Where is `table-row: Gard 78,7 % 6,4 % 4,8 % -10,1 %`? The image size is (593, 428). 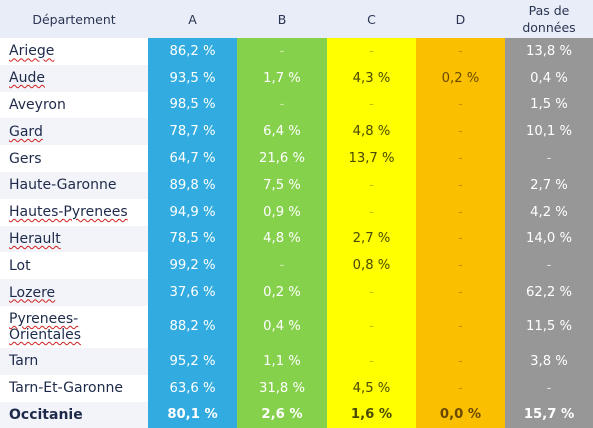 table-row: Gard 78,7 % 6,4 % 4,8 % -10,1 % is located at coordinates (296, 132).